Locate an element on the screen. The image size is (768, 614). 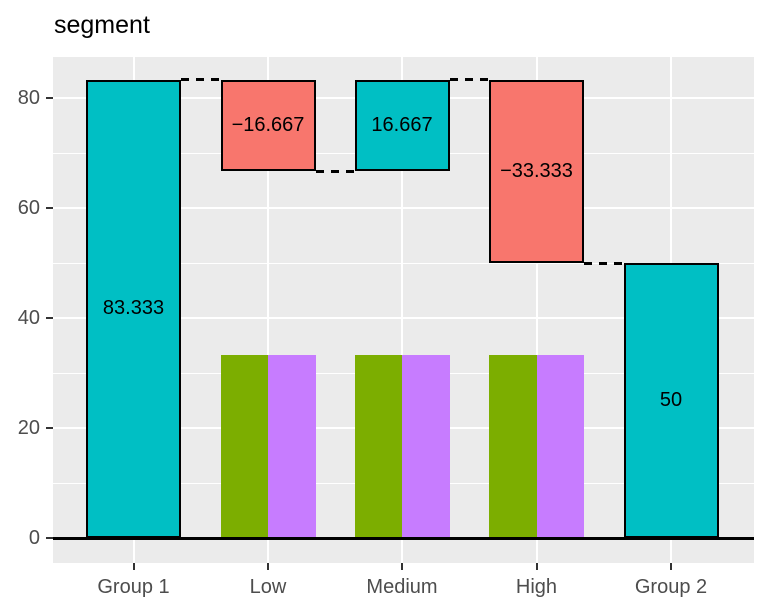
bar-value-label: 83.333 is located at coordinates (133, 308).